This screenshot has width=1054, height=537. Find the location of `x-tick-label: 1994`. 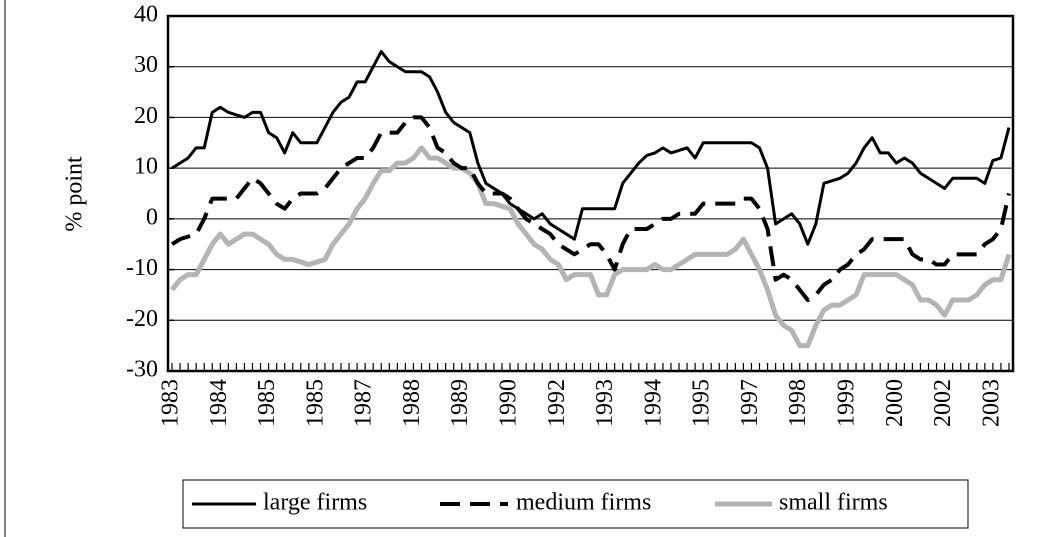

x-tick-label: 1994 is located at coordinates (653, 403).